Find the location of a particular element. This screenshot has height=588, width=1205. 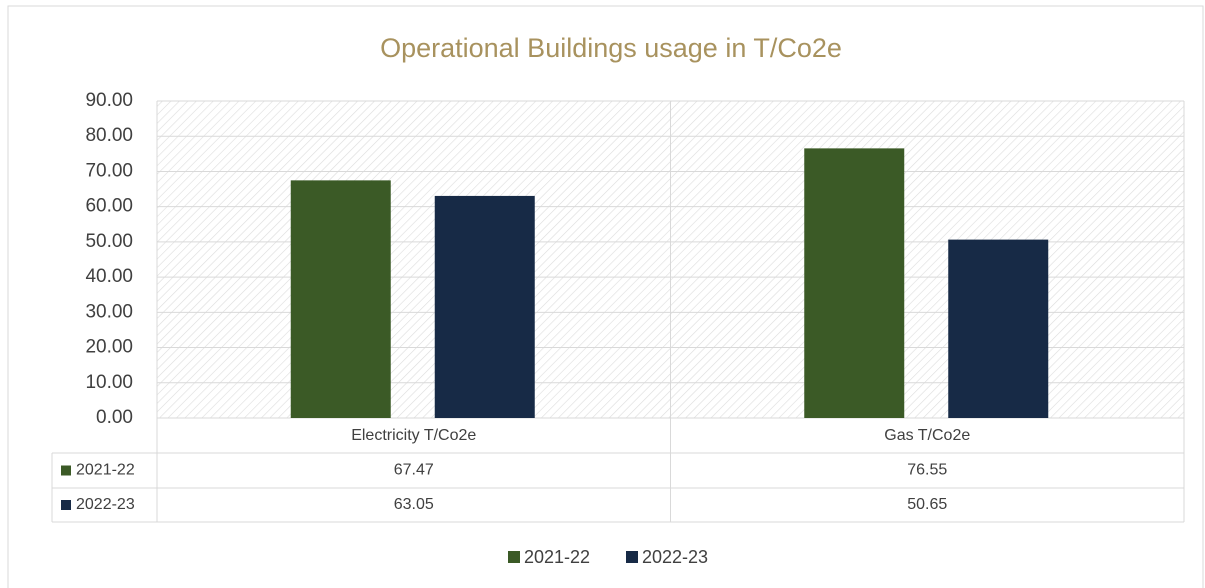

table-value: 50.65 is located at coordinates (927, 504).